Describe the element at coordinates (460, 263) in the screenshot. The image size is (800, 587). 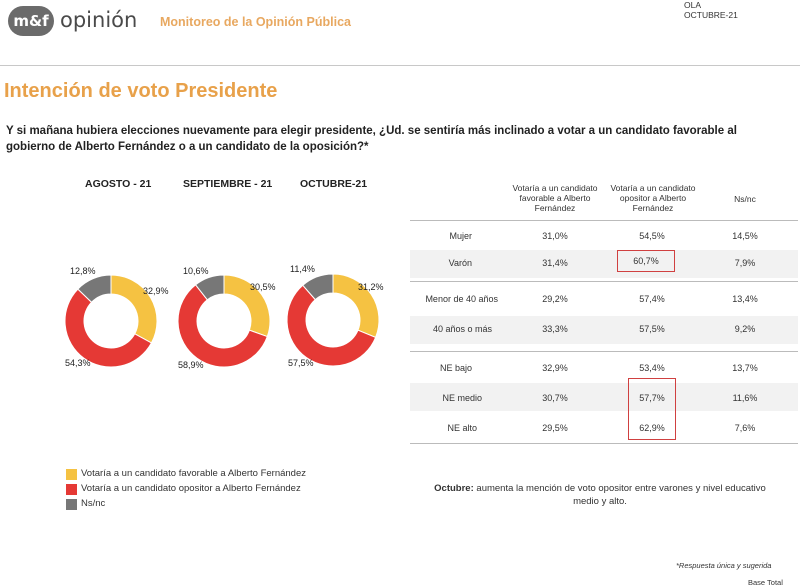
I see `row-label-varon: Varón` at that location.